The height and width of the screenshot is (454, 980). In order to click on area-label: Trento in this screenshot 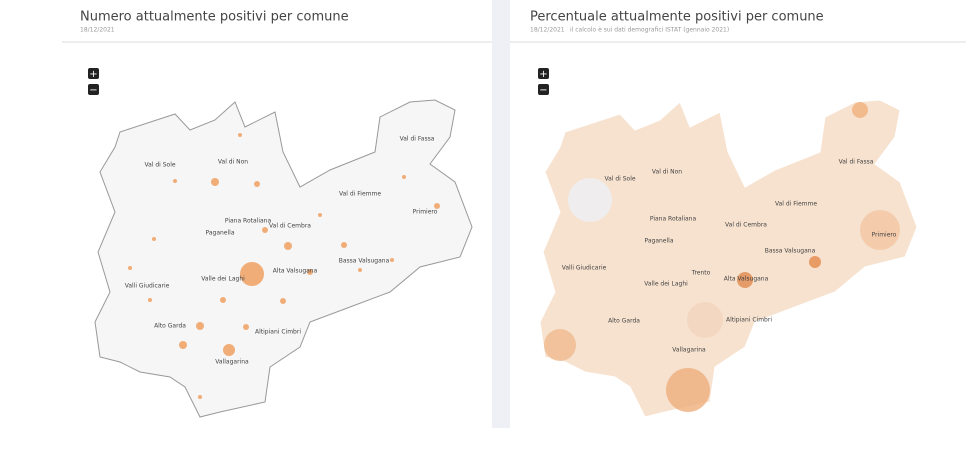, I will do `click(701, 273)`.